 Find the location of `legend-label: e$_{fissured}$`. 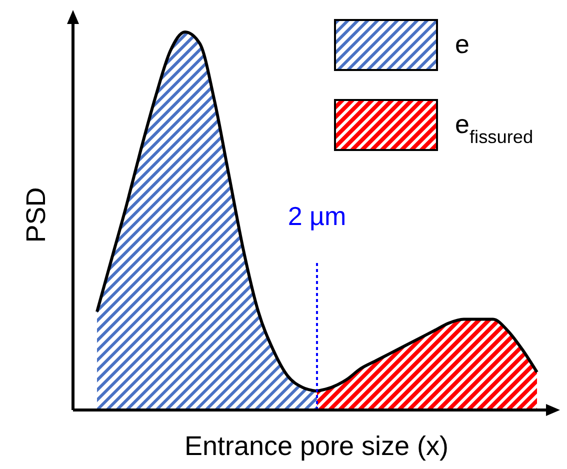

legend-label: e$_{fissured}$ is located at coordinates (494, 128).